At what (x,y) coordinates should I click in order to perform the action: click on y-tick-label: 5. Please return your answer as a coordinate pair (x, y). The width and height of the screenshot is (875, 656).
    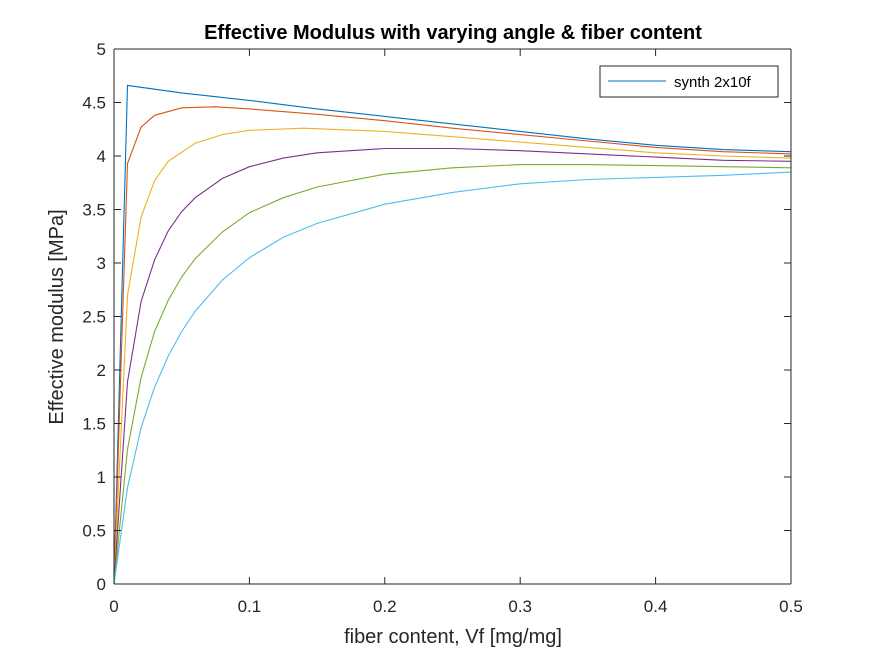
    Looking at the image, I should click on (101, 49).